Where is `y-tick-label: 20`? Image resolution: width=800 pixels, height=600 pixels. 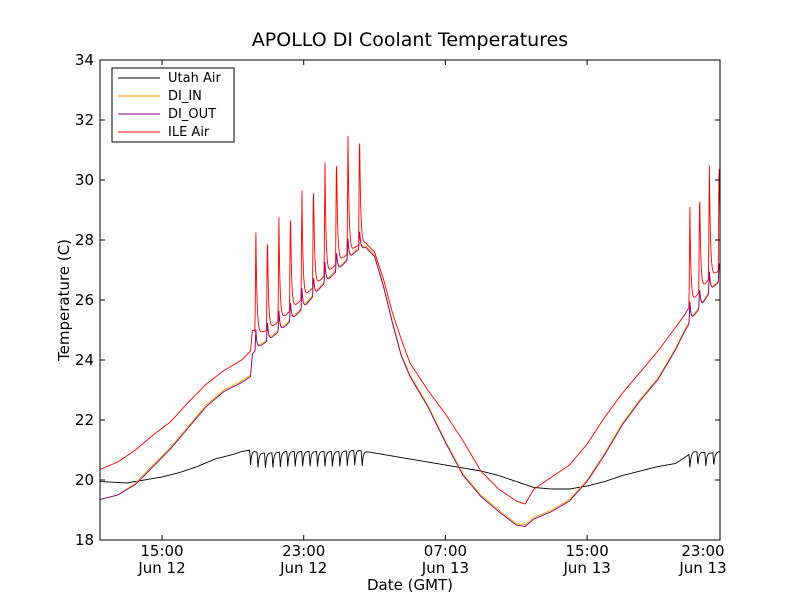 y-tick-label: 20 is located at coordinates (84, 480).